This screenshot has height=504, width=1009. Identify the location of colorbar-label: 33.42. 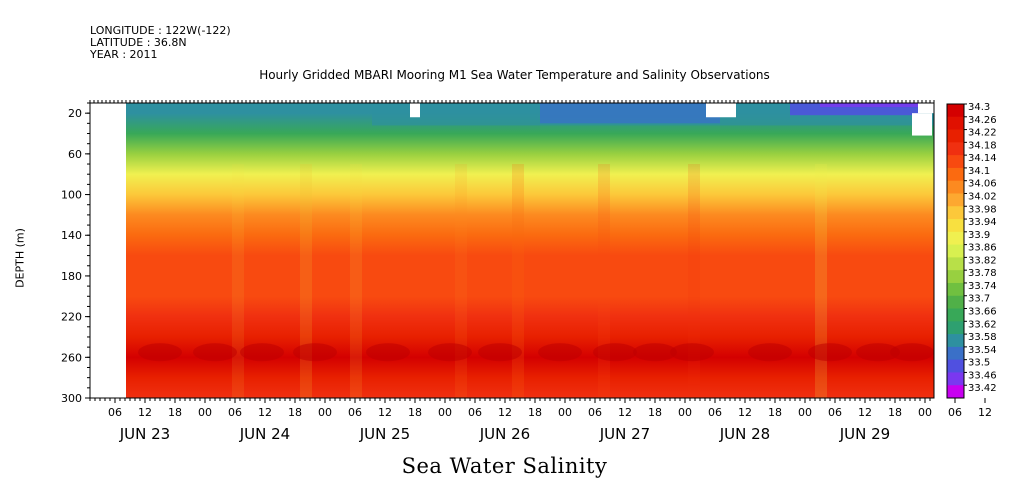
(982, 388).